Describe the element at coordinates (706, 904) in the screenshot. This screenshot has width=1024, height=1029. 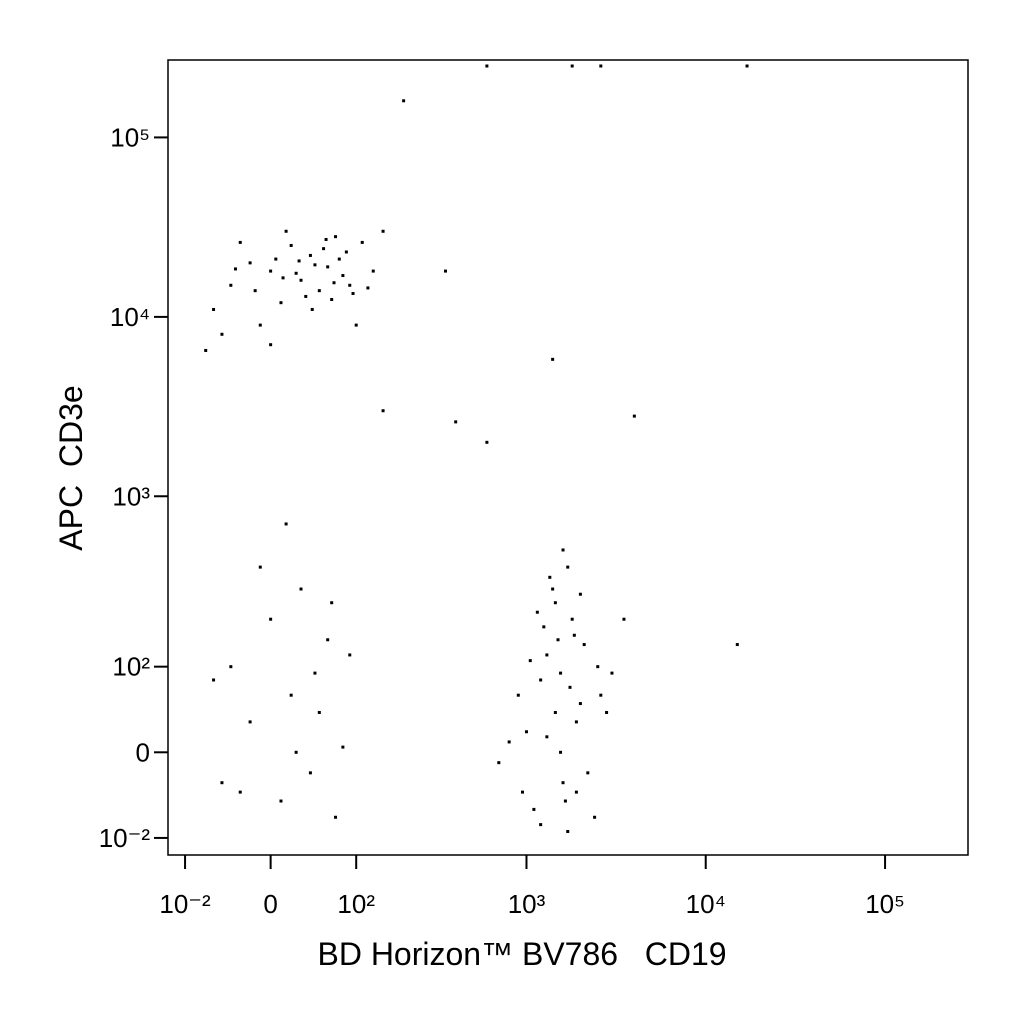
I see `x-tick-label: 10⁴` at that location.